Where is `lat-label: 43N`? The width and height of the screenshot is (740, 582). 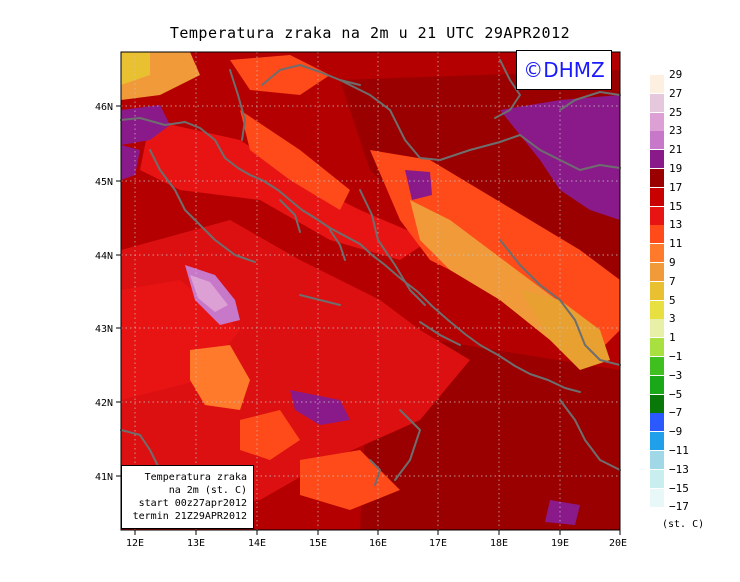 lat-label: 43N is located at coordinates (104, 329).